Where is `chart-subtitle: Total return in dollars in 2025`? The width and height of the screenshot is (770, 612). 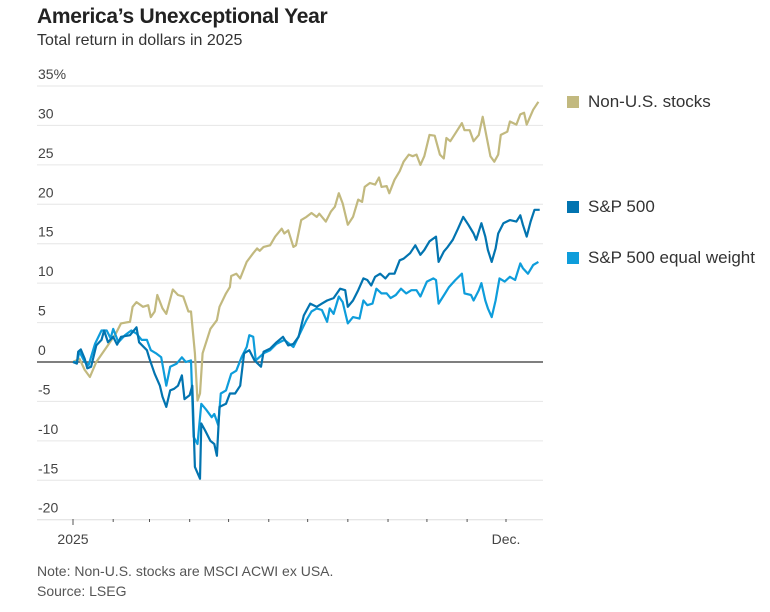
chart-subtitle: Total return in dollars in 2025 is located at coordinates (140, 40).